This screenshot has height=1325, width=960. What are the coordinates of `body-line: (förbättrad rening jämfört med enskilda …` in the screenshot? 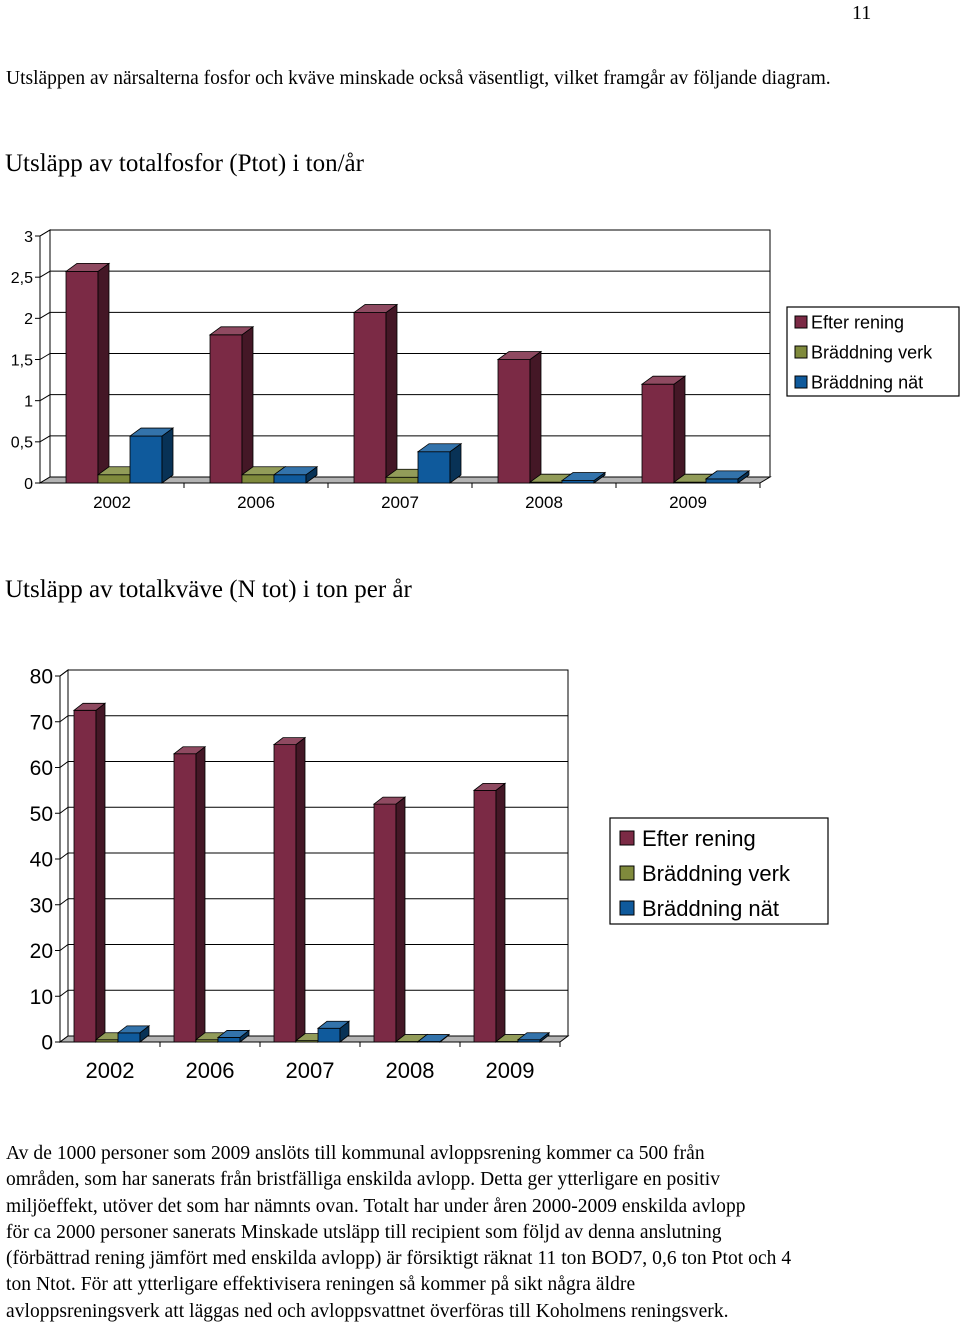 It's located at (399, 1259).